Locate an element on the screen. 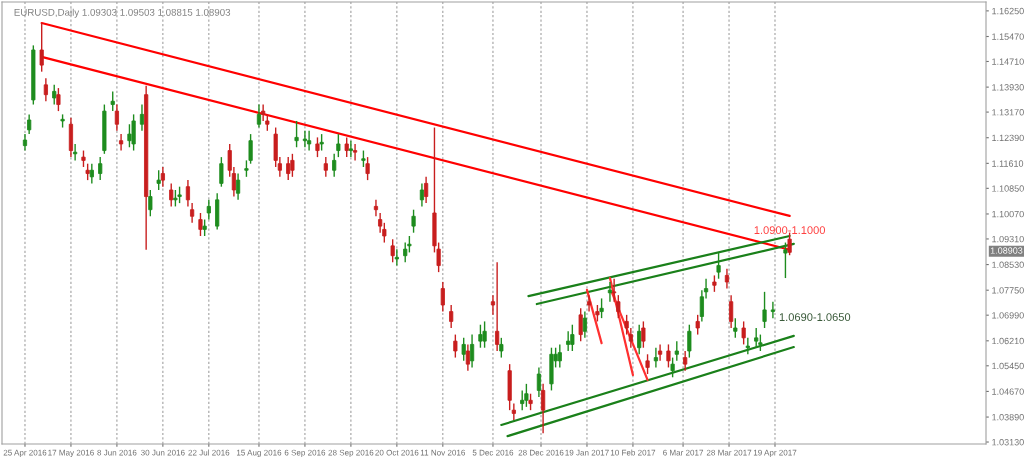 This screenshot has width=1024, height=460. x-tick-label: 5 Dec 2016 is located at coordinates (493, 452).